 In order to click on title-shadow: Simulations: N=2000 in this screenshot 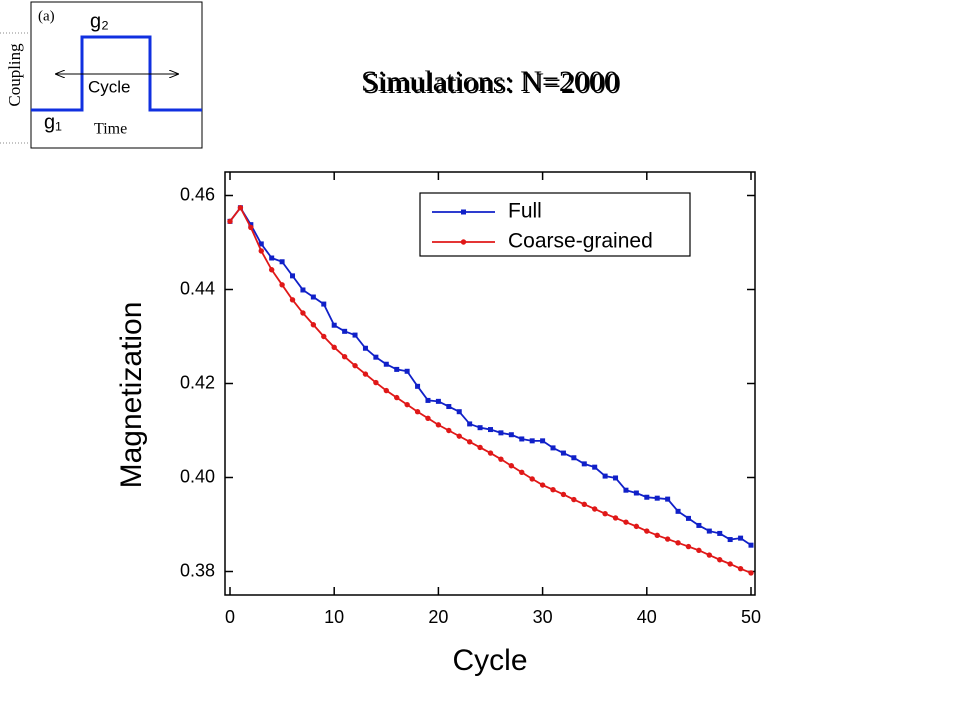, I will do `click(492, 83)`.